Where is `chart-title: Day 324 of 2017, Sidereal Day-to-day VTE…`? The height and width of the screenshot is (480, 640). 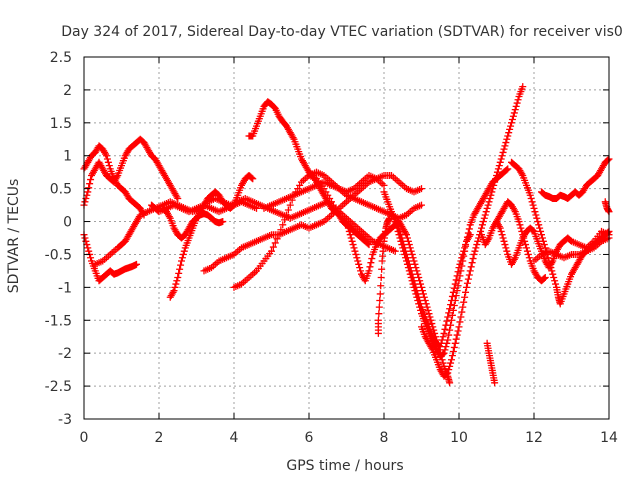 chart-title: Day 324 of 2017, Sidereal Day-to-day VTE… is located at coordinates (342, 32).